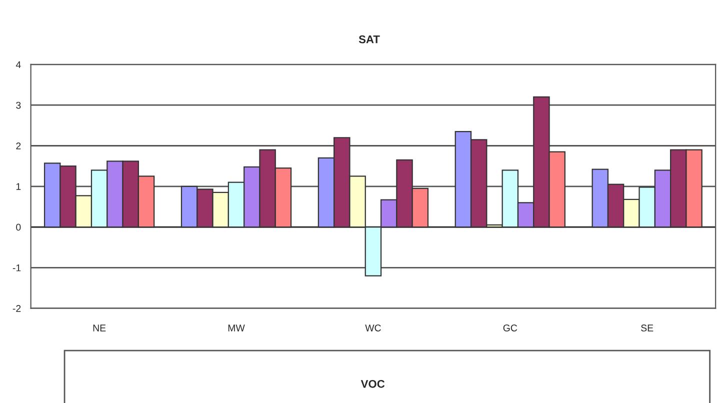  What do you see at coordinates (99, 328) in the screenshot?
I see `x-tick-label: NE` at bounding box center [99, 328].